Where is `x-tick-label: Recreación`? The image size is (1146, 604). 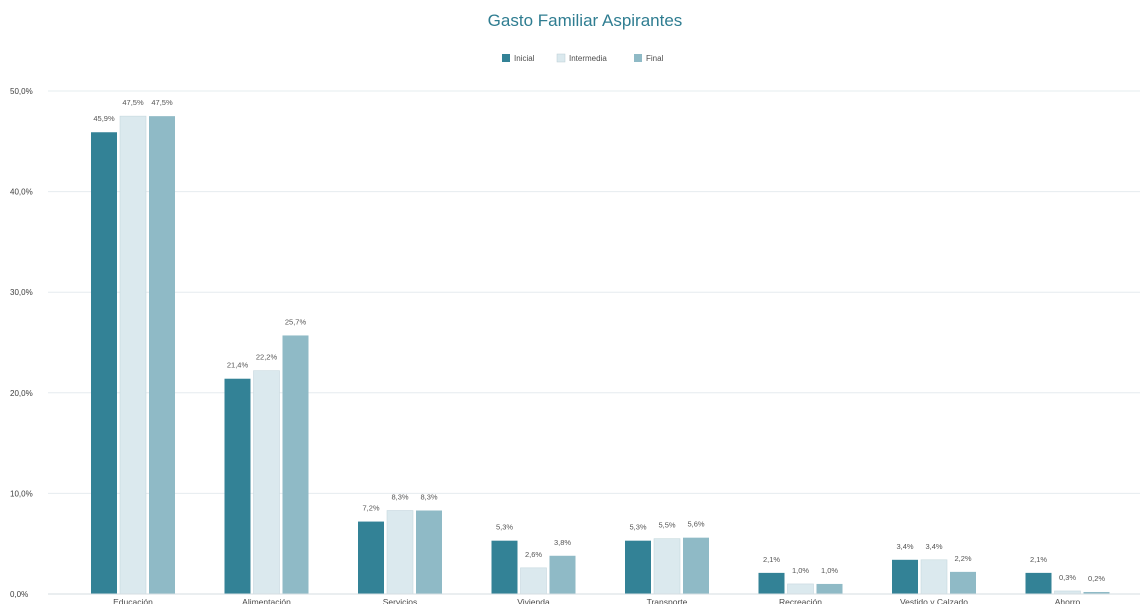 x-tick-label: Recreación is located at coordinates (800, 600).